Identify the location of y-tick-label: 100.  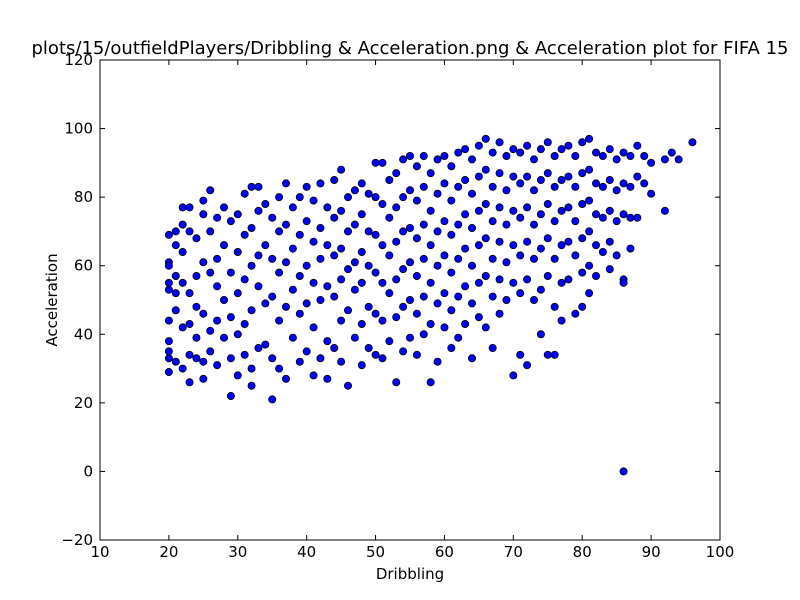
(78, 129).